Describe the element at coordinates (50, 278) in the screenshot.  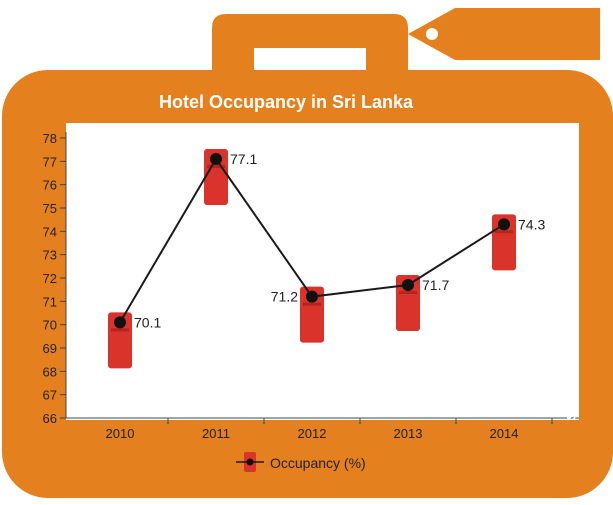
I see `y-tick-label: 72` at that location.